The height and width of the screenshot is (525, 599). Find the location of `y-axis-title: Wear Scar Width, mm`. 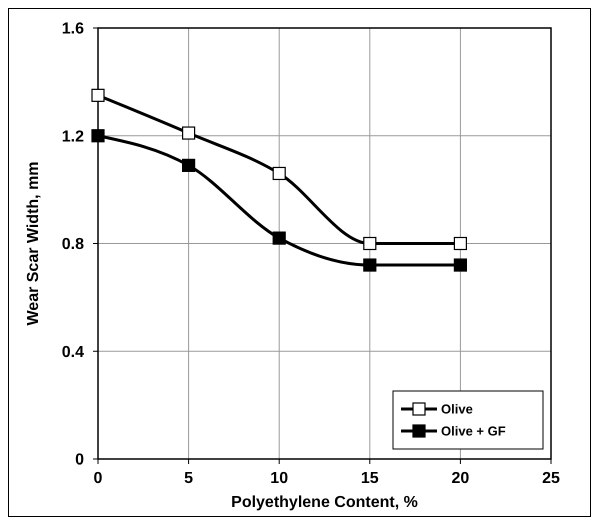

y-axis-title: Wear Scar Width, mm is located at coordinates (33, 243).